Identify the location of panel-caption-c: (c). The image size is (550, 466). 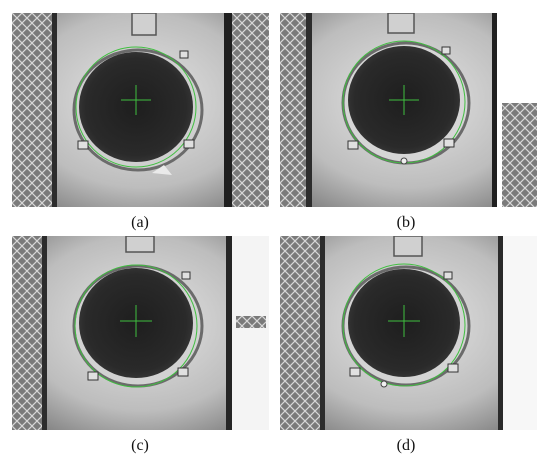
(140, 445).